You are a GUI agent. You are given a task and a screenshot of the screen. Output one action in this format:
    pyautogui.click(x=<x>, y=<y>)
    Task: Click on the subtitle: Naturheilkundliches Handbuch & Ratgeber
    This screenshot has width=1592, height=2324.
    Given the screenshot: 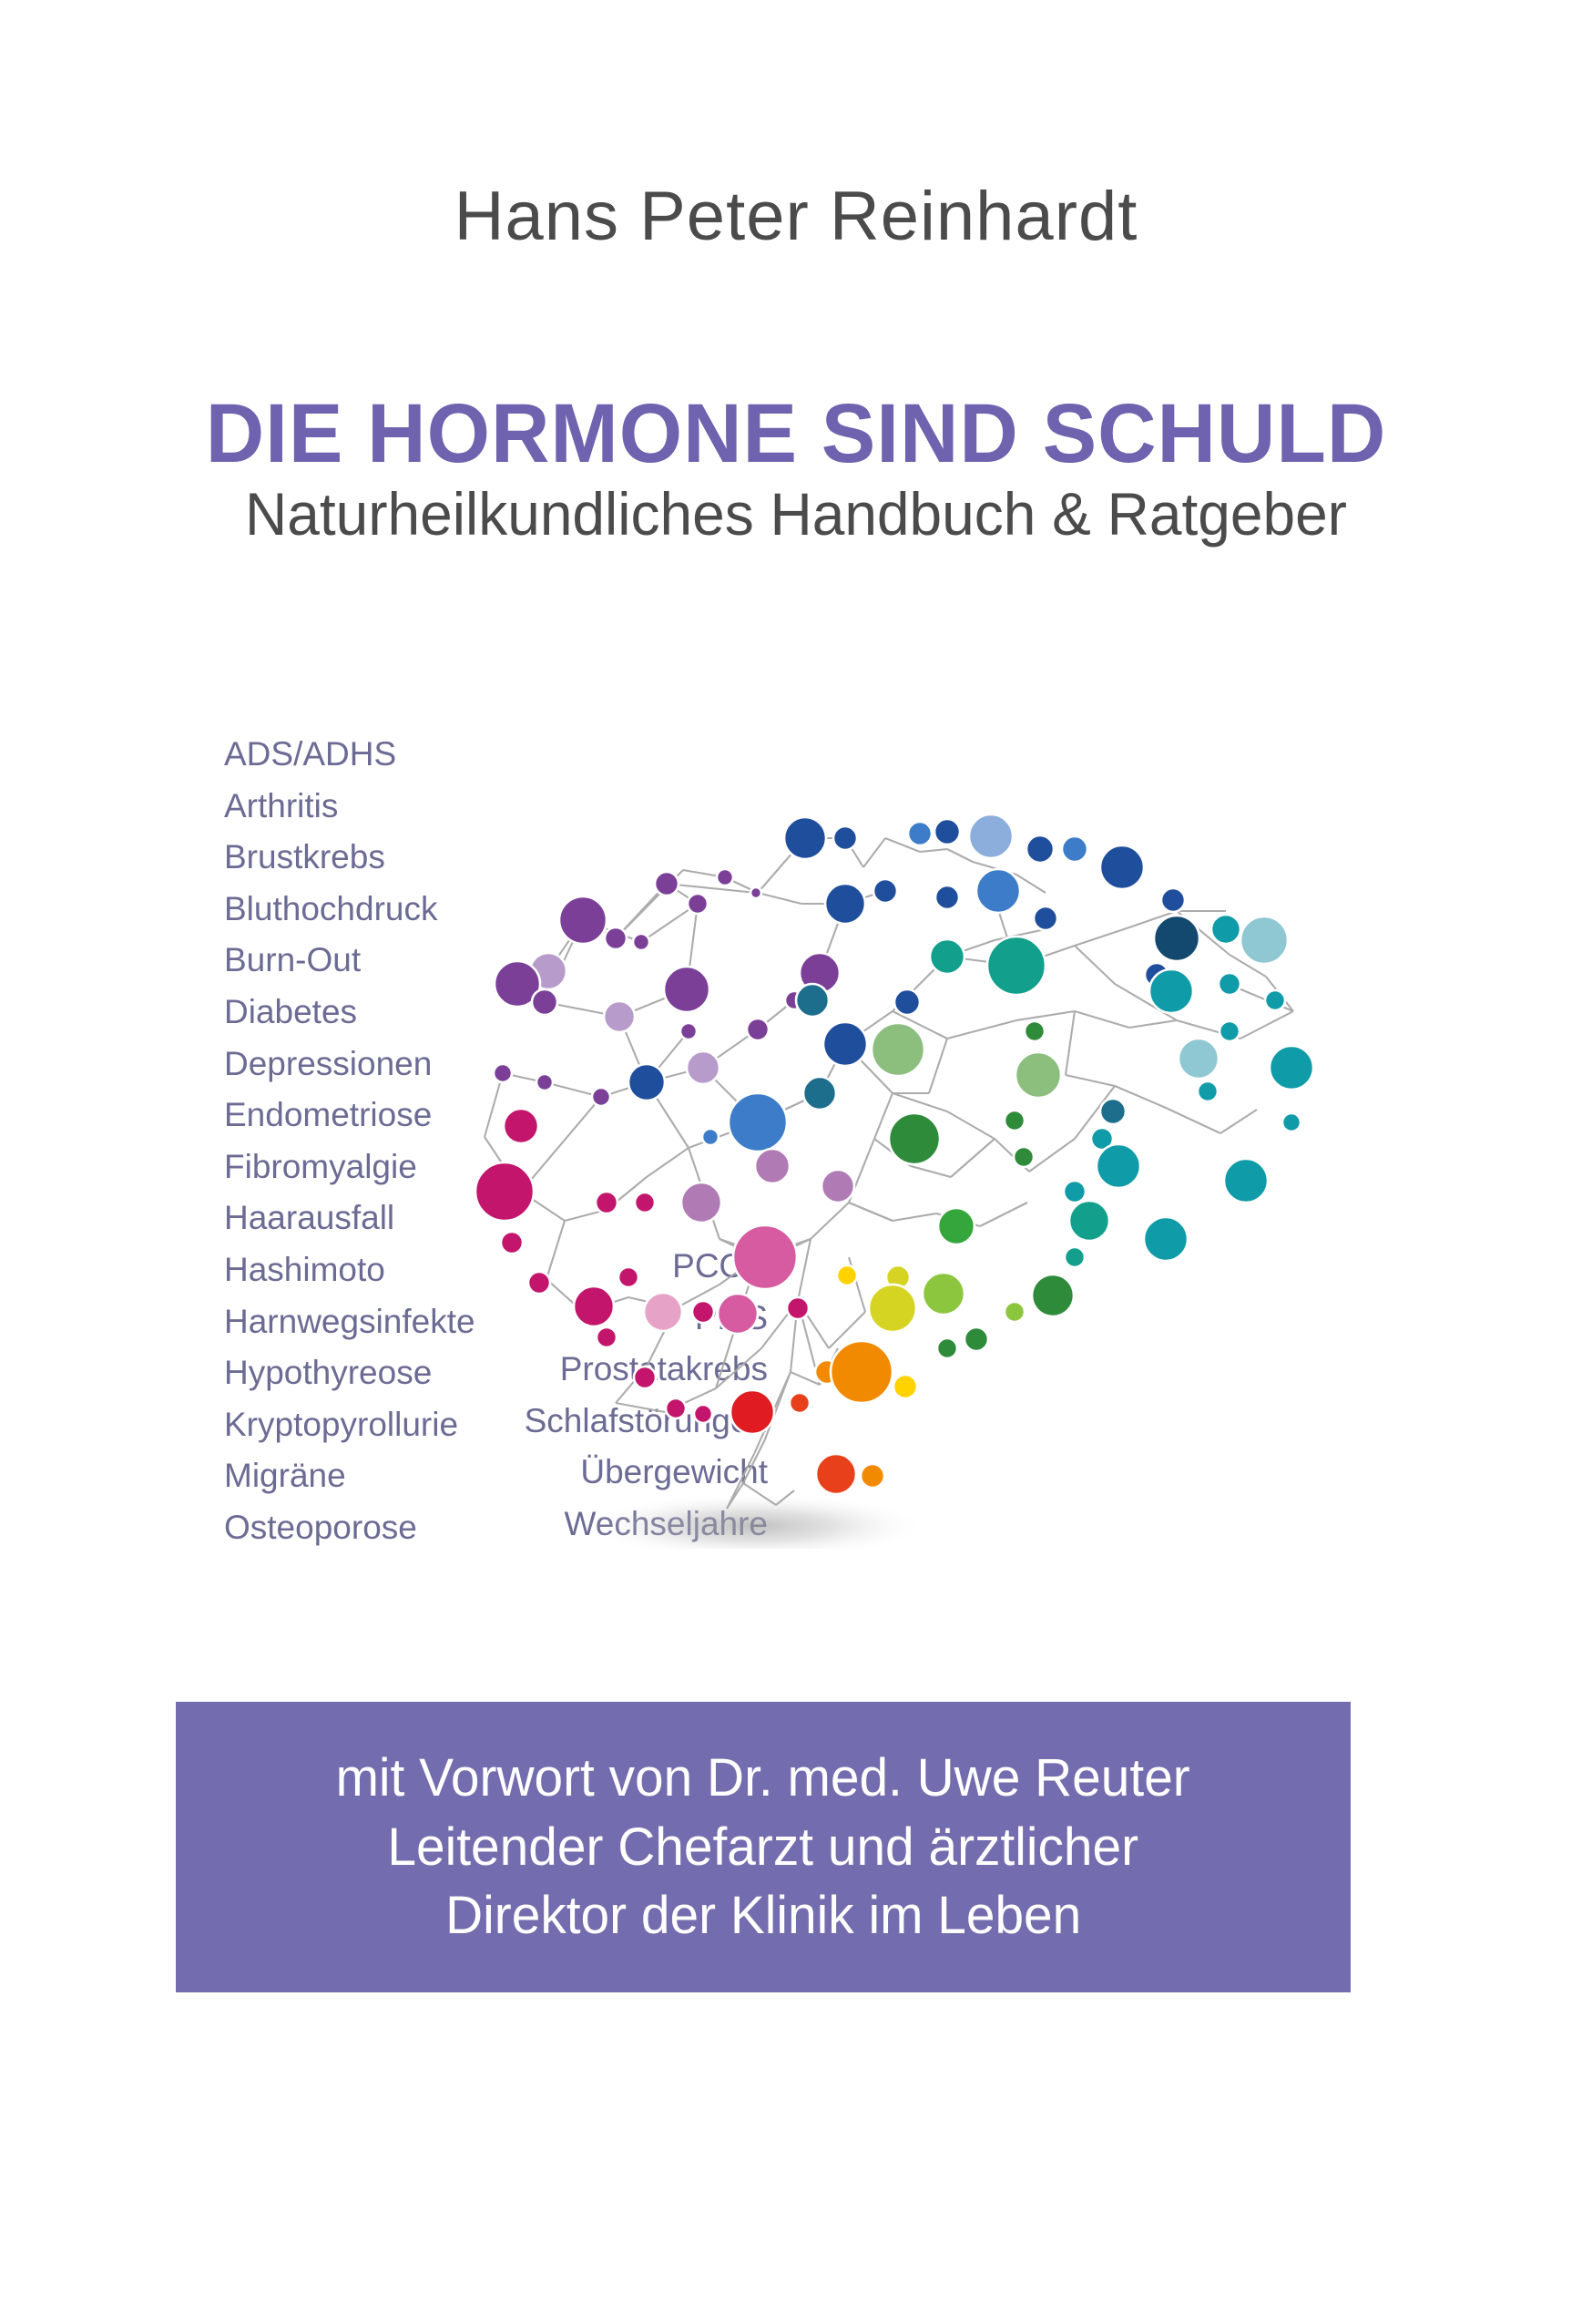 What is the action you would take?
    pyautogui.click(x=796, y=513)
    